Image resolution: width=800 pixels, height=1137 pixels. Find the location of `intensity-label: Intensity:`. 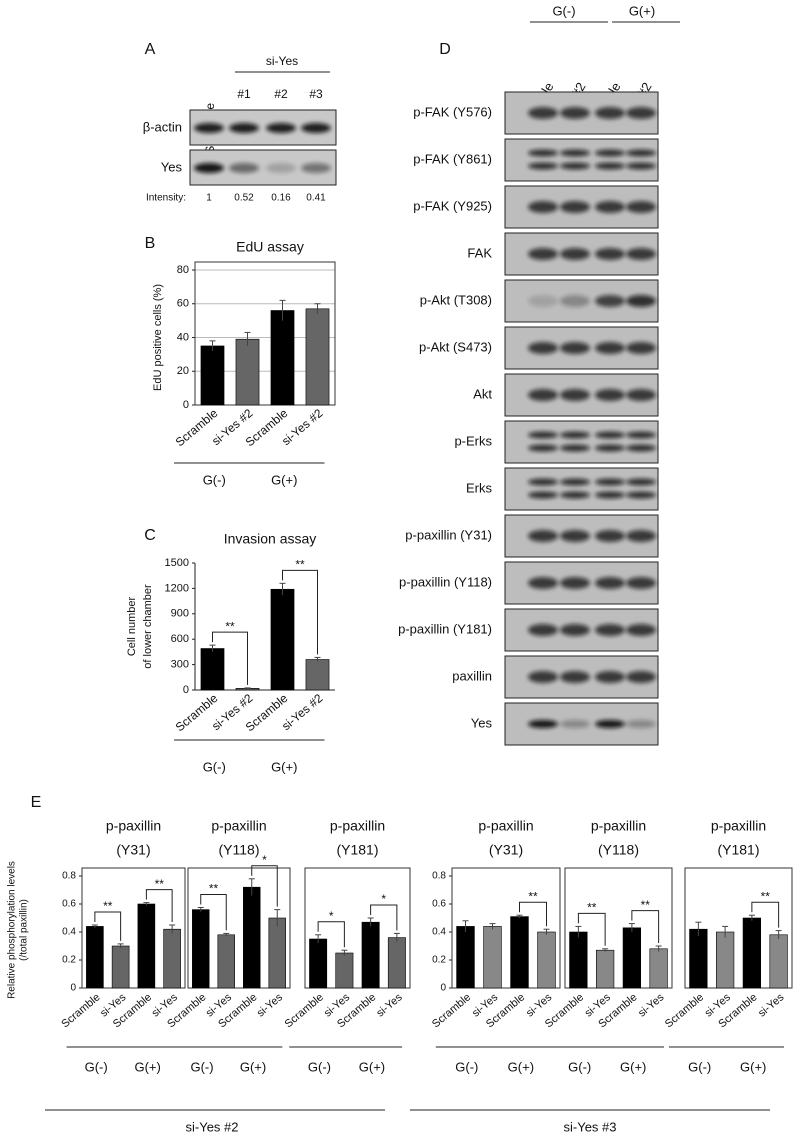

intensity-label: Intensity: is located at coordinates (166, 198).